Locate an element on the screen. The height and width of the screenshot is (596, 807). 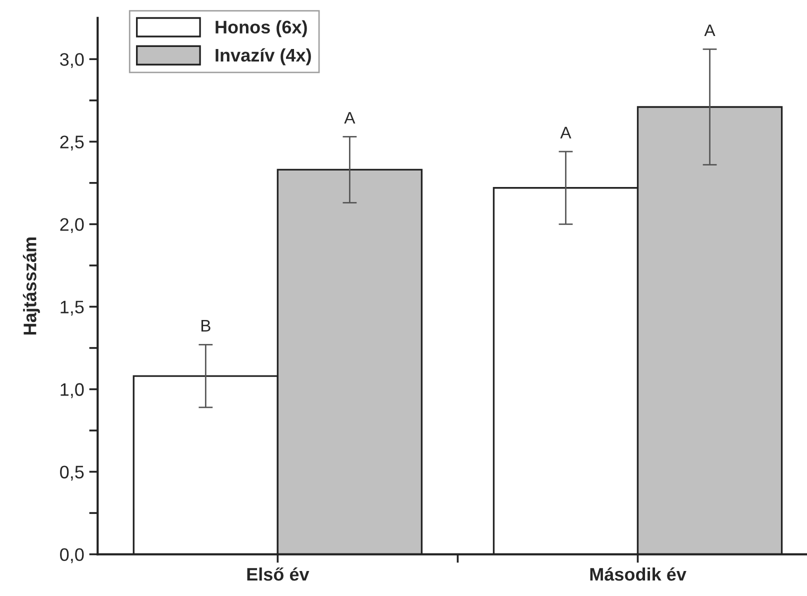
y-axis-title: Hajtásszám is located at coordinates (31, 286).